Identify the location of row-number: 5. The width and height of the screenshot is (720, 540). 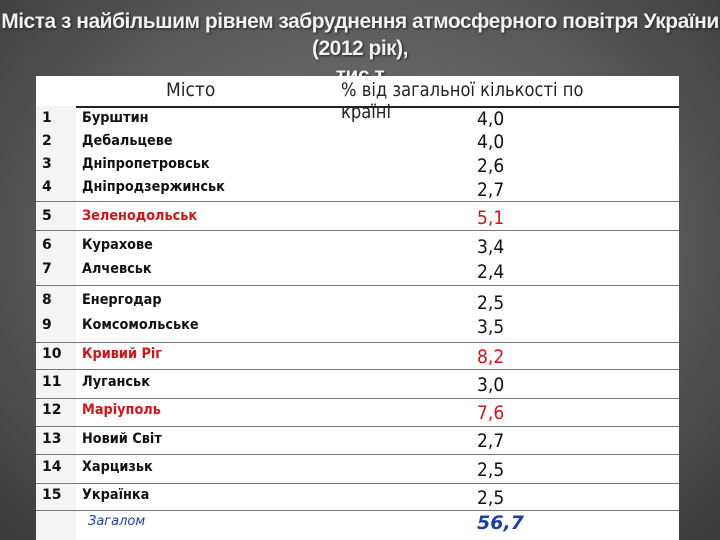
(47, 216).